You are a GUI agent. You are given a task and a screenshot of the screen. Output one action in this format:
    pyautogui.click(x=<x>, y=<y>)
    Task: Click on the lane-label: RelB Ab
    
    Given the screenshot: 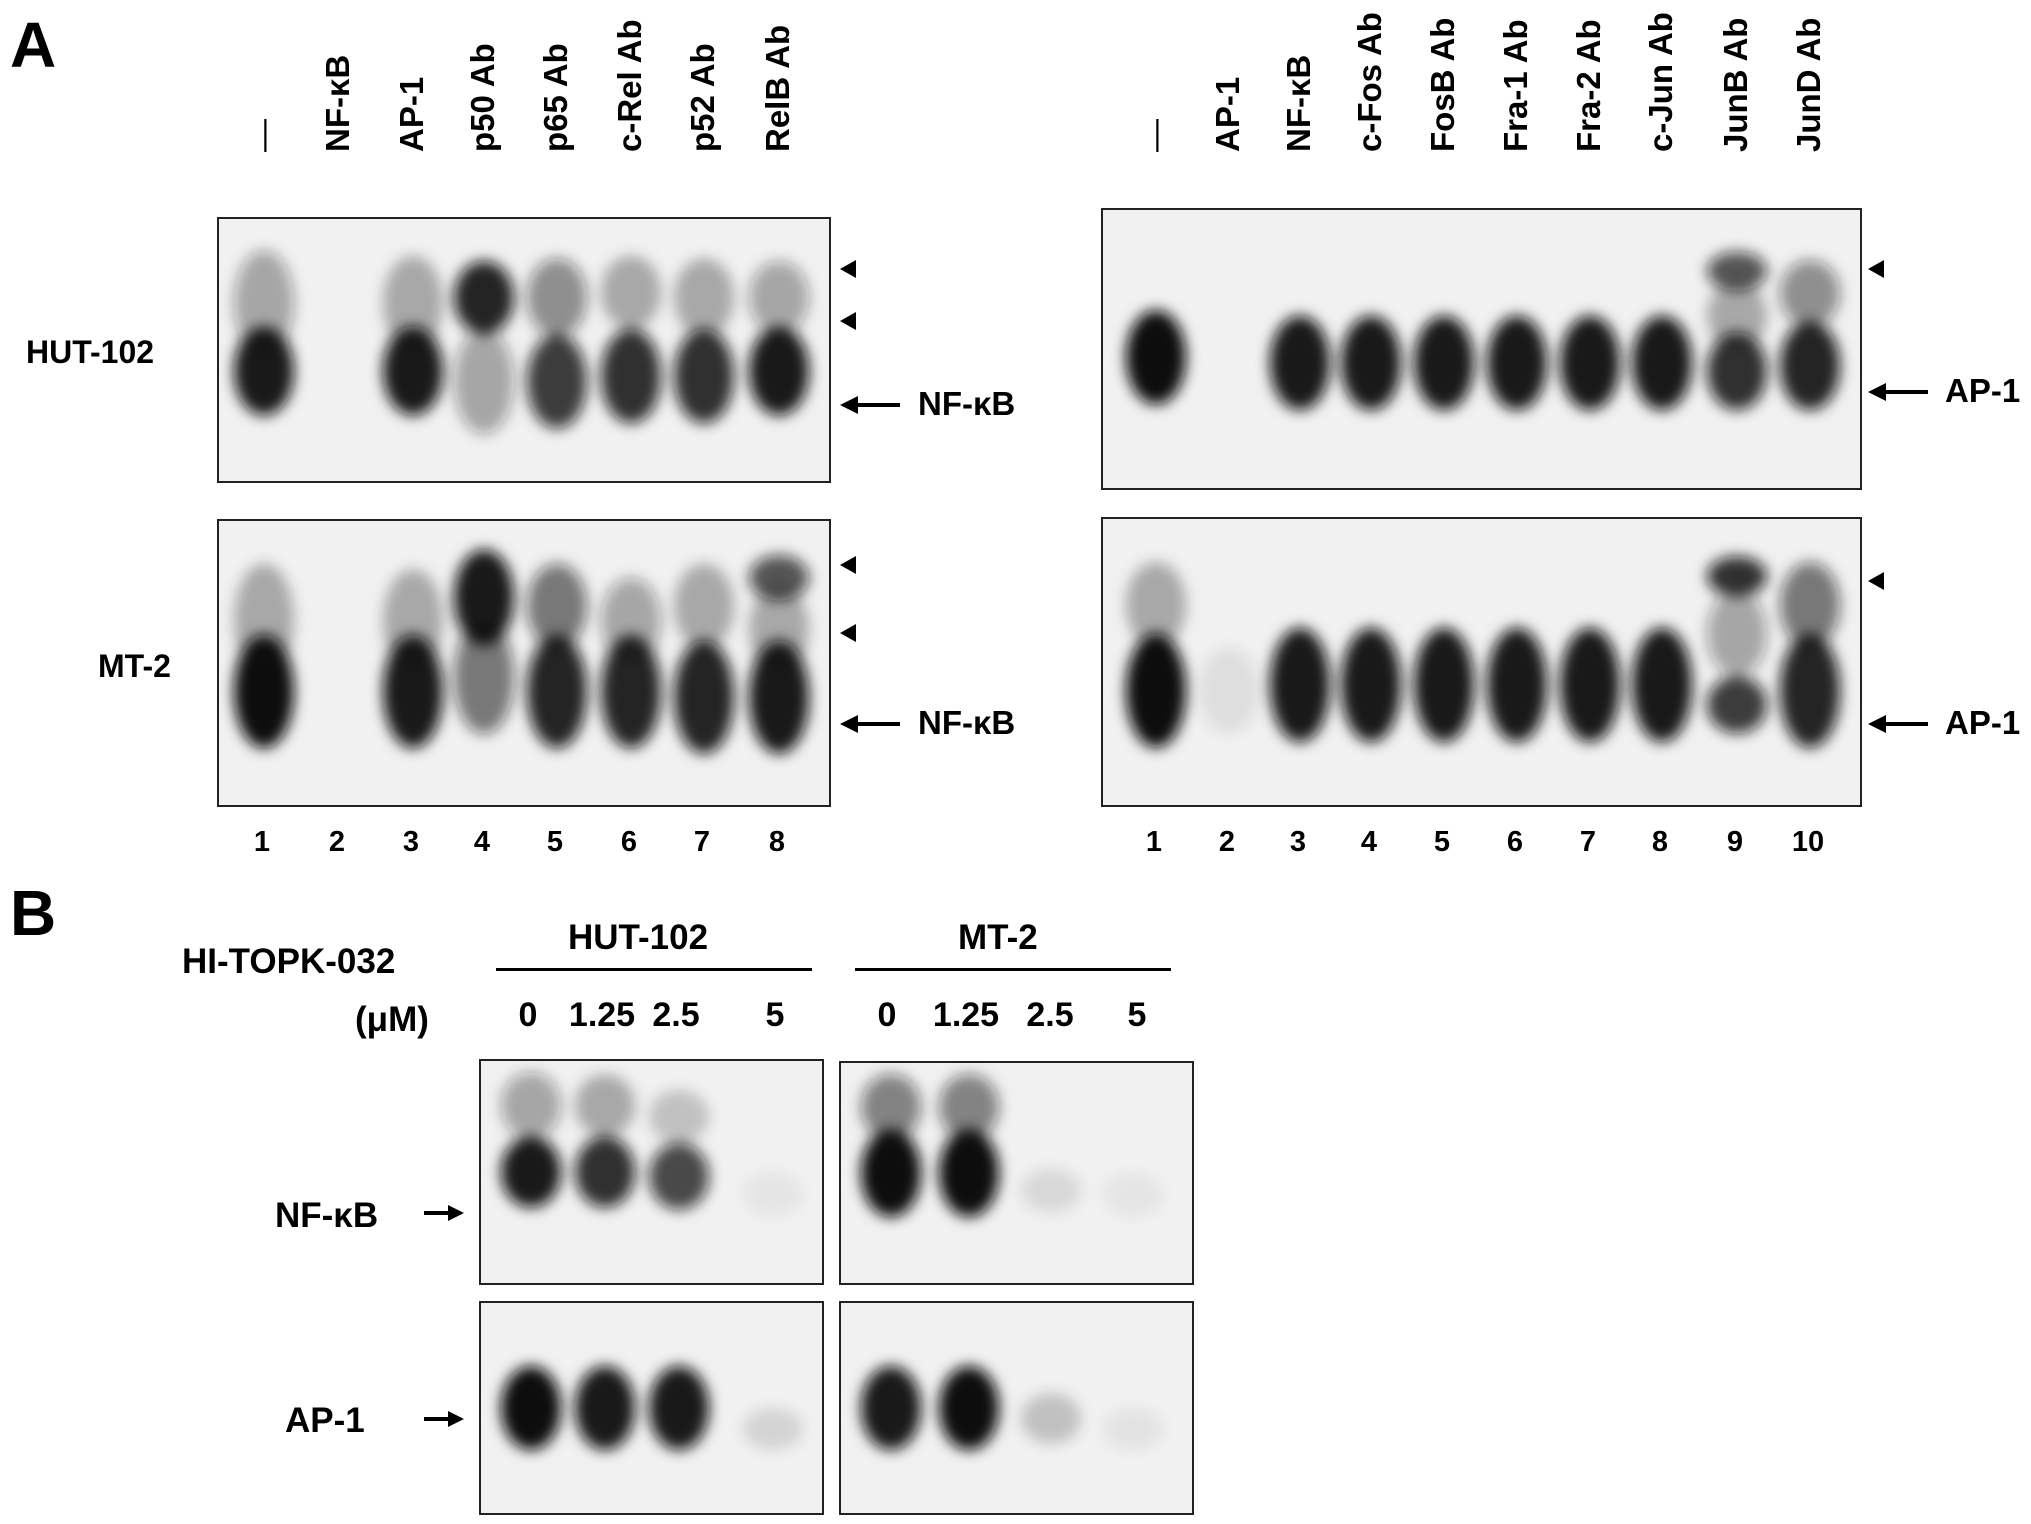 What is the action you would take?
    pyautogui.click(x=777, y=88)
    